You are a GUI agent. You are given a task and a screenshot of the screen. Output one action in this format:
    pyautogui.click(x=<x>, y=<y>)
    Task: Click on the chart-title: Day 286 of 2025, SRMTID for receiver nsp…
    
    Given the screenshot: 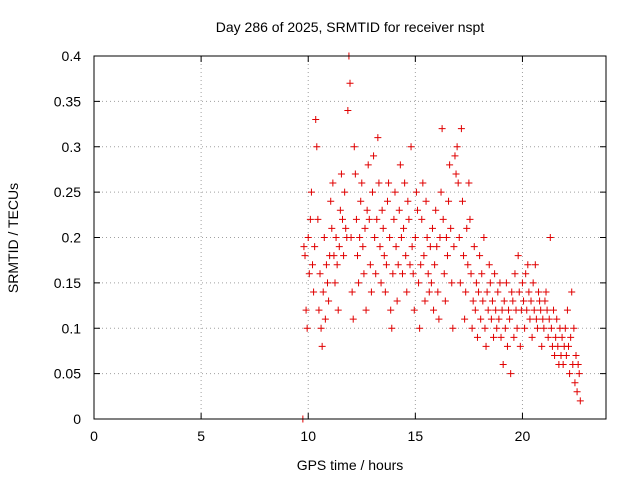 What is the action you would take?
    pyautogui.click(x=350, y=27)
    